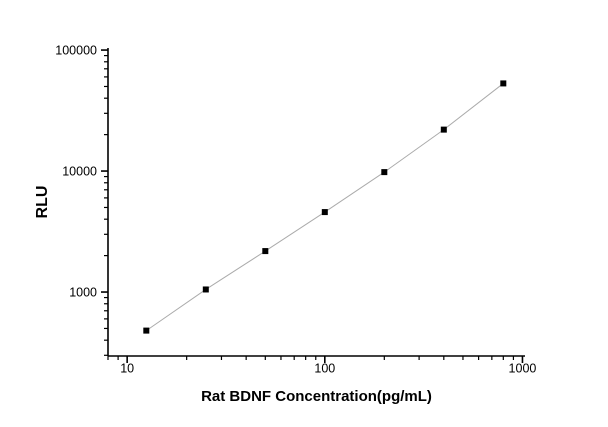  I want to click on x-tick-label: 1000, so click(523, 369).